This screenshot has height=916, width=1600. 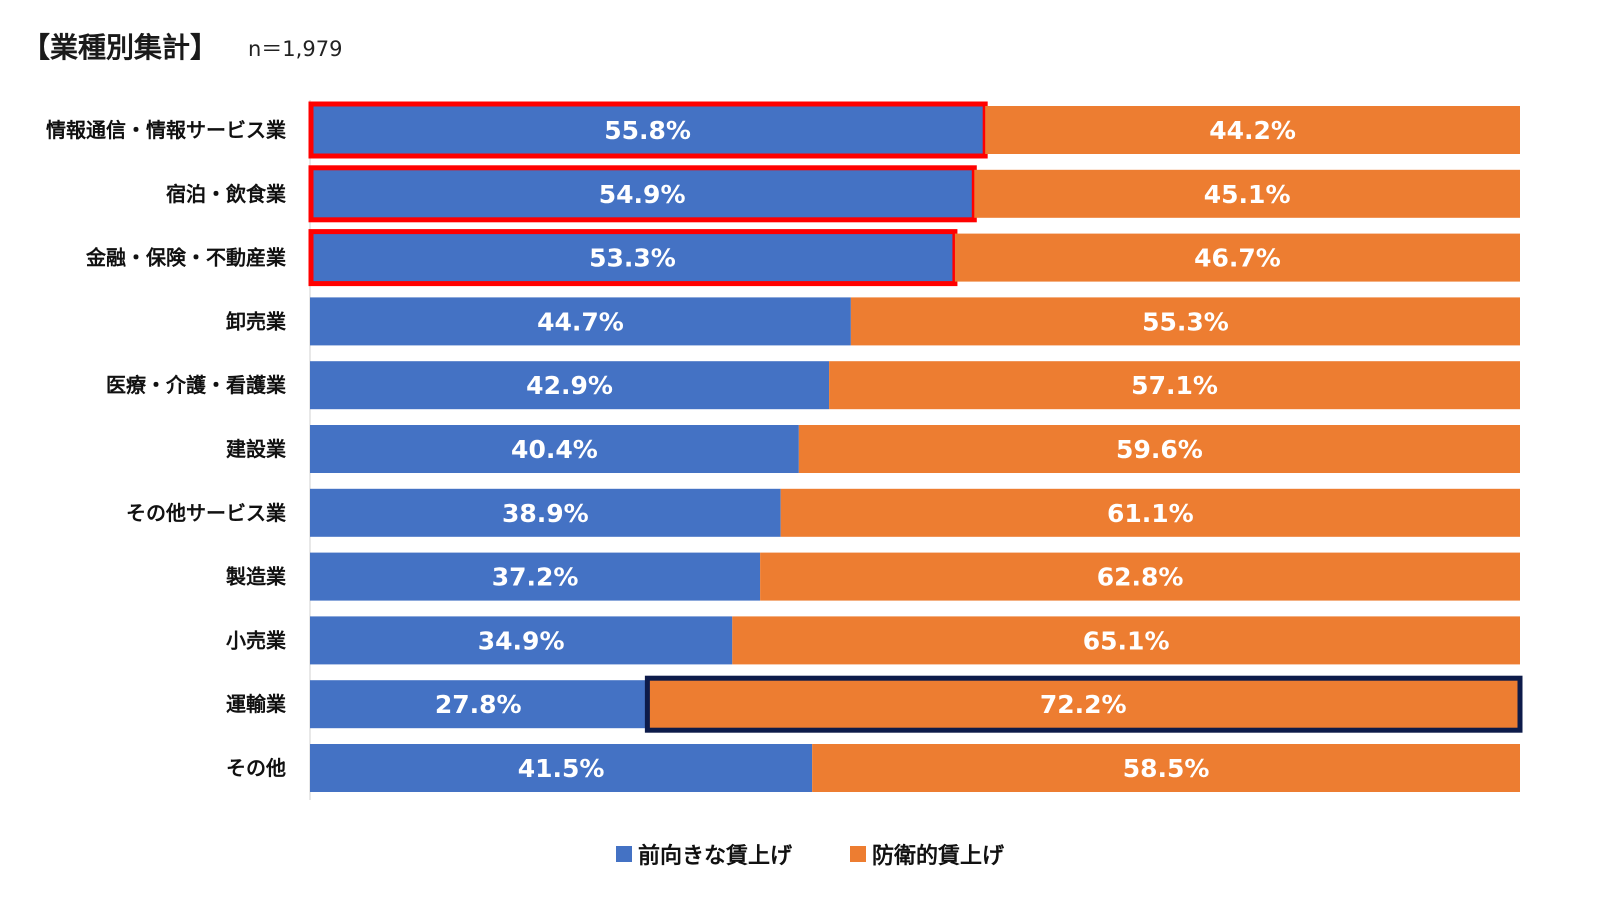 What do you see at coordinates (295, 49) in the screenshot?
I see `sample-size: n＝1,979` at bounding box center [295, 49].